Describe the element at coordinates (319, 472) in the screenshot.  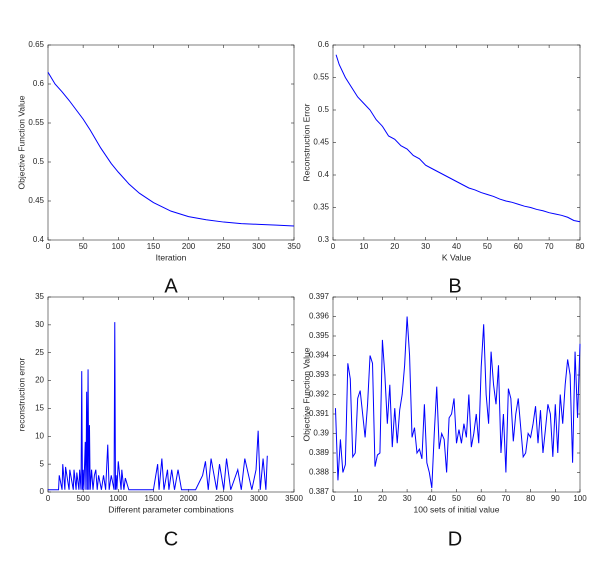
I see `y-tick-label: 0.388` at that location.